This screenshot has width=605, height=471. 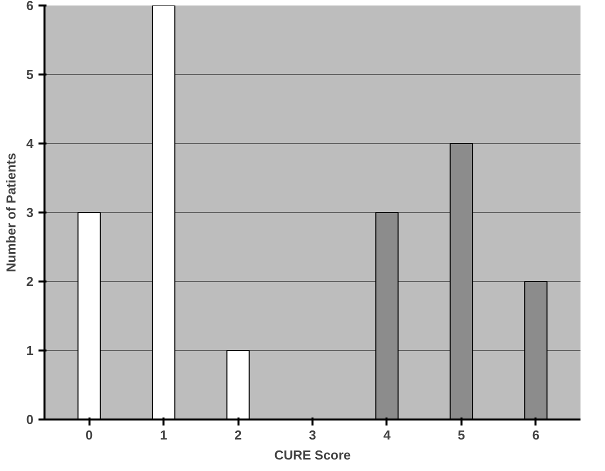 I want to click on y-tick-label: 3, so click(x=30, y=212).